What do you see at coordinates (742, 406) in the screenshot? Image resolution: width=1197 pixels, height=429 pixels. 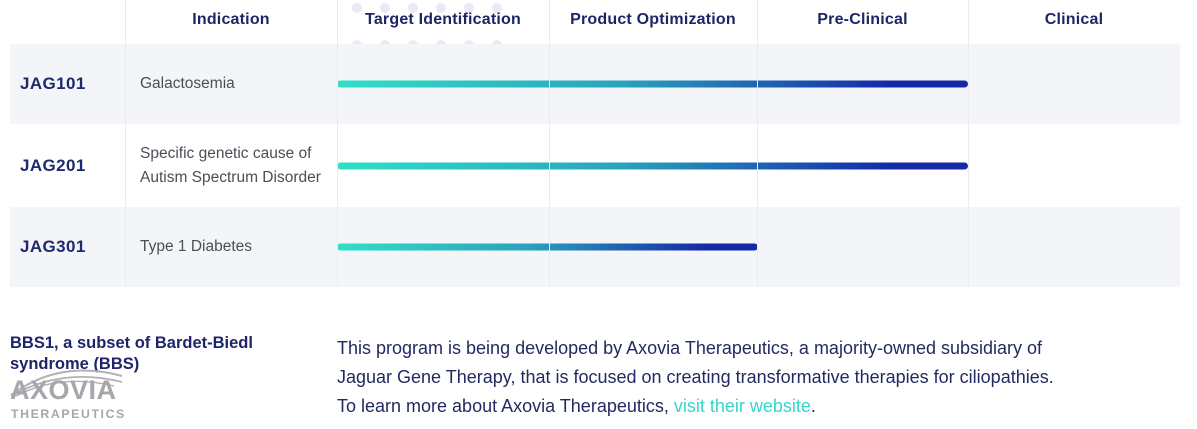 I see `website-link: visit their website` at bounding box center [742, 406].